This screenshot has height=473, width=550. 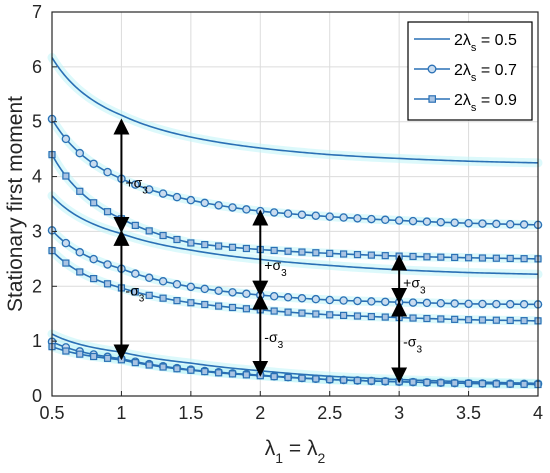 I want to click on legend: 2λs = 0.5 2λs = 0.7 2λs = 0.9, so click(x=470, y=71).